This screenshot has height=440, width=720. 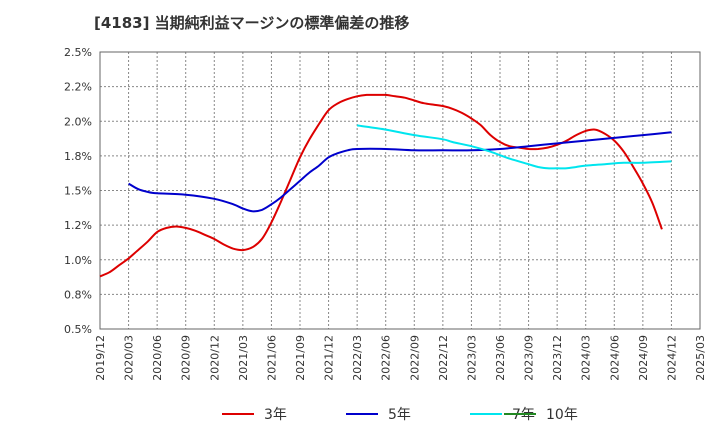 I want to click on y-tick-label: 1.5%, so click(x=78, y=191).